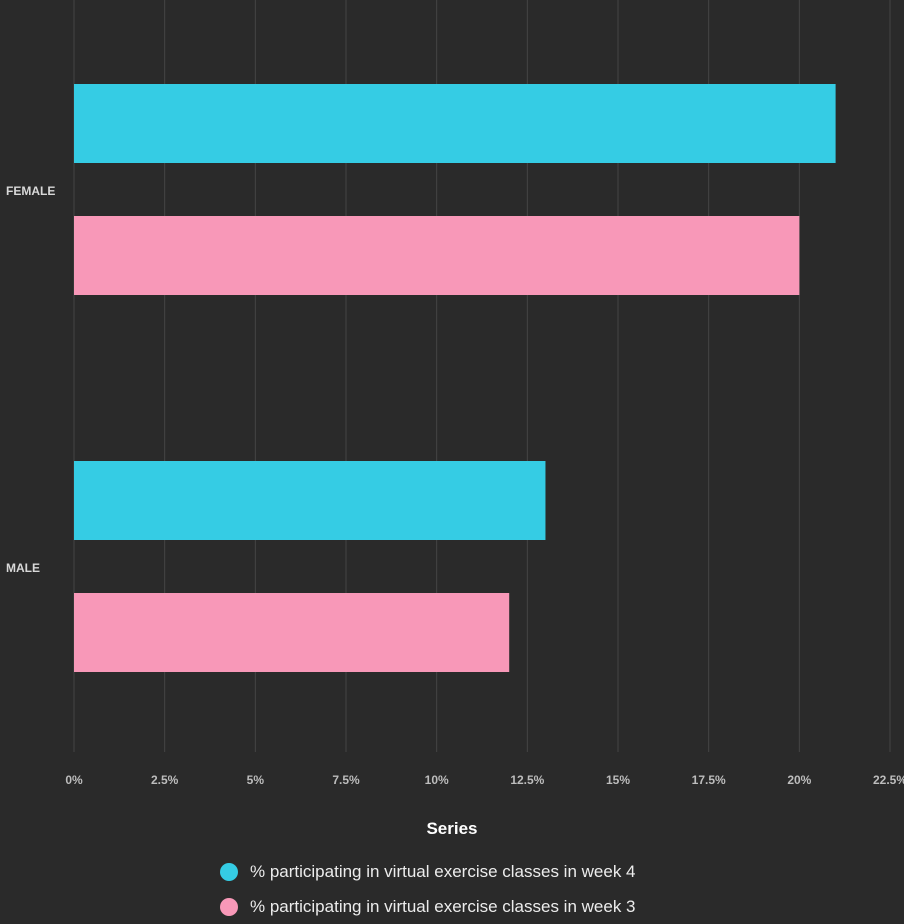  What do you see at coordinates (527, 780) in the screenshot?
I see `x-tick-label: 12.5%` at bounding box center [527, 780].